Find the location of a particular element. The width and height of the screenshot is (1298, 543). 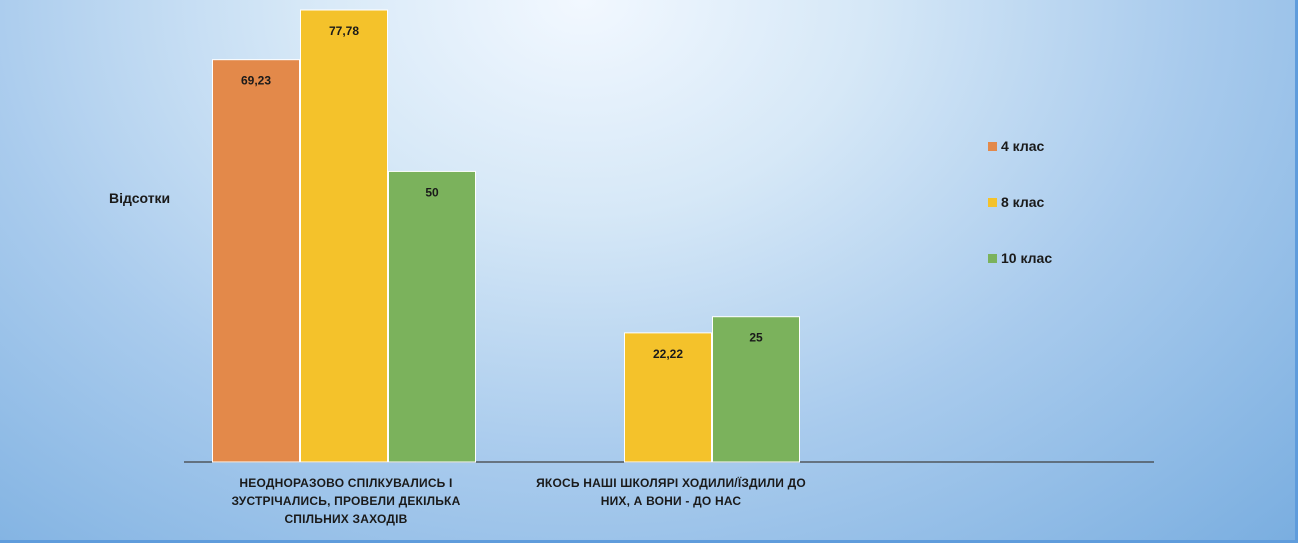

legend: 4 клас 8 клас 10 клас is located at coordinates (1020, 202).